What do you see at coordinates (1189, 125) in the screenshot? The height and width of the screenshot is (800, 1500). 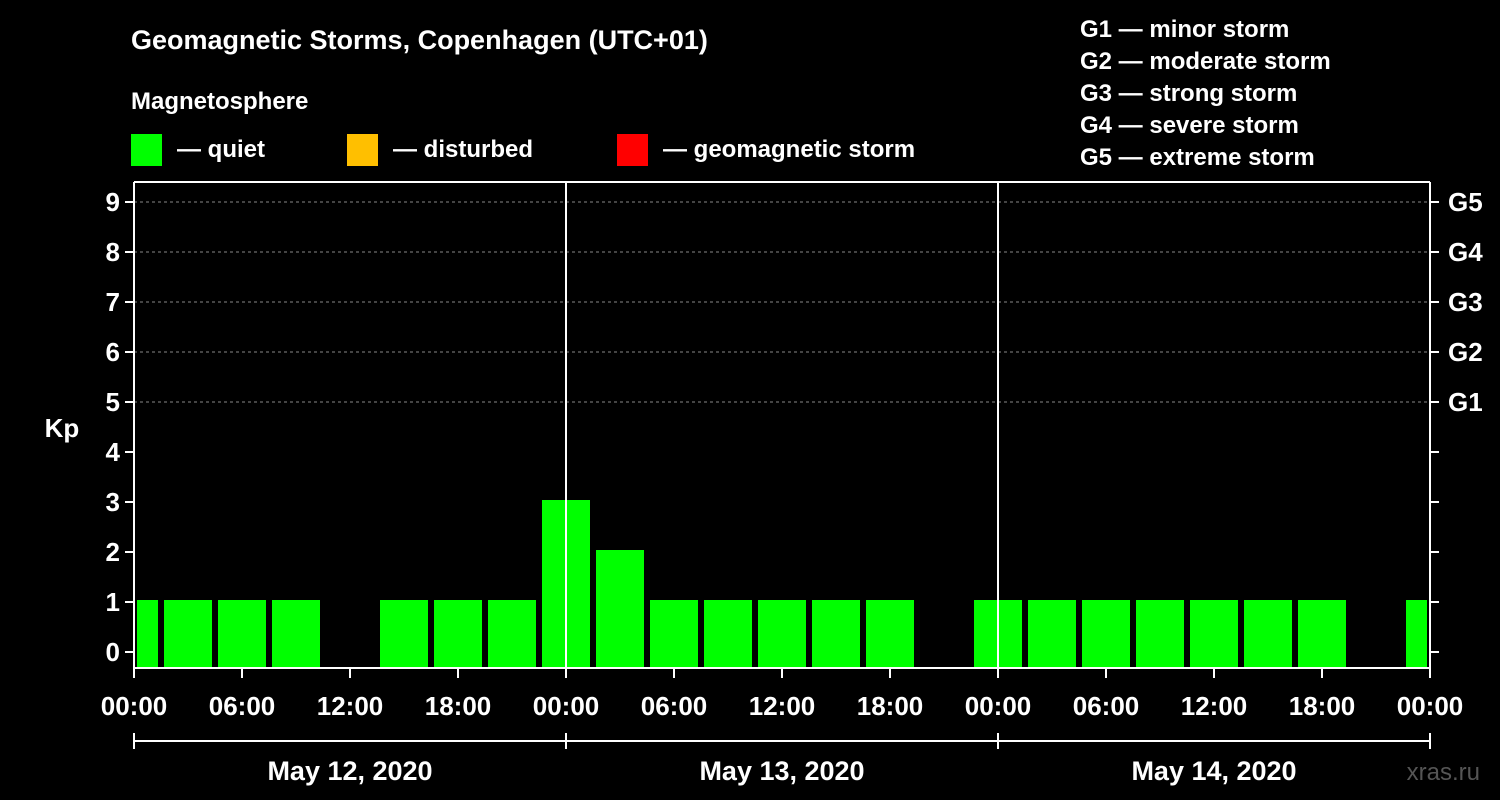 I see `g-scale-item-g4: G4 — severe storm` at bounding box center [1189, 125].